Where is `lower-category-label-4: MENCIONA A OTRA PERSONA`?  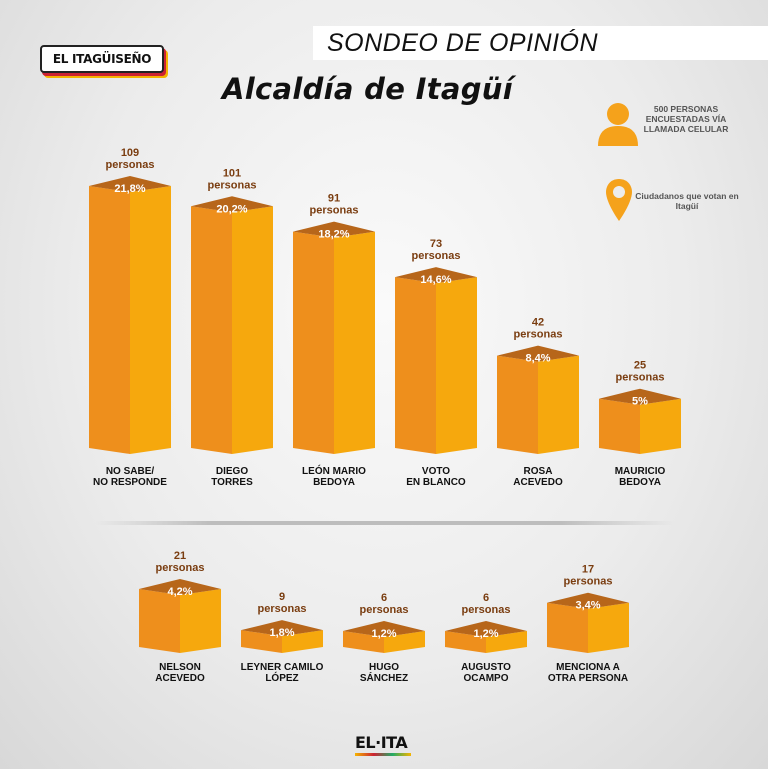 lower-category-label-4: MENCIONA A OTRA PERSONA is located at coordinates (588, 673).